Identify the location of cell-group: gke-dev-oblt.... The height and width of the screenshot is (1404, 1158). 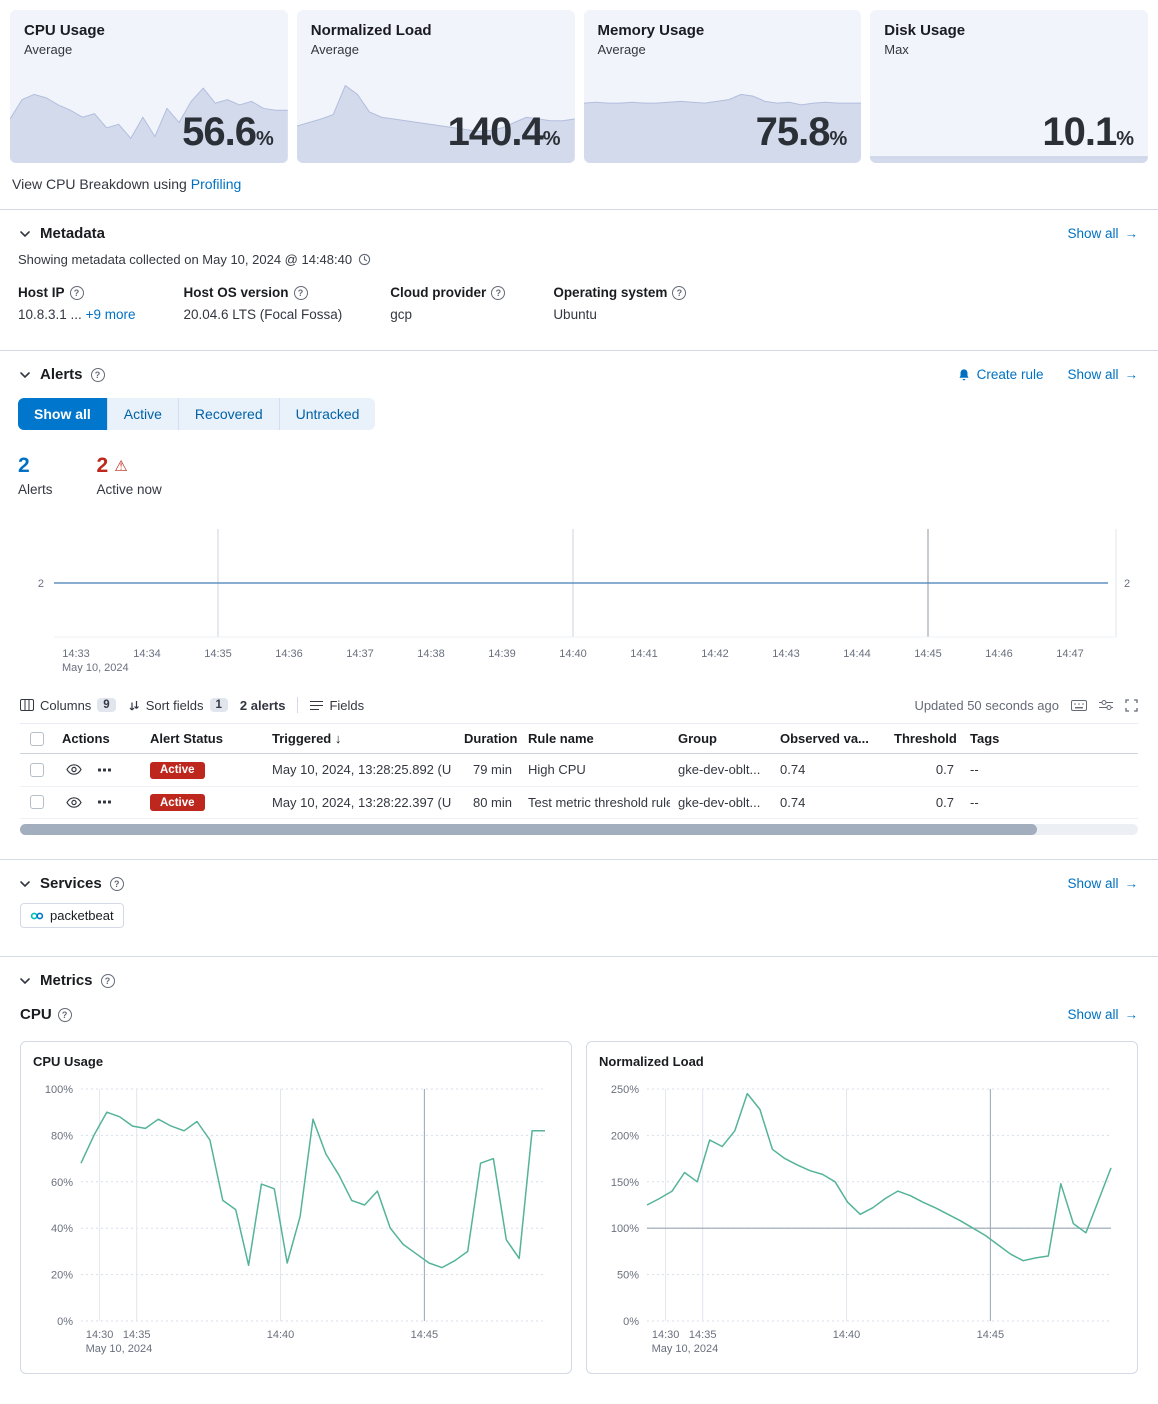
(719, 770).